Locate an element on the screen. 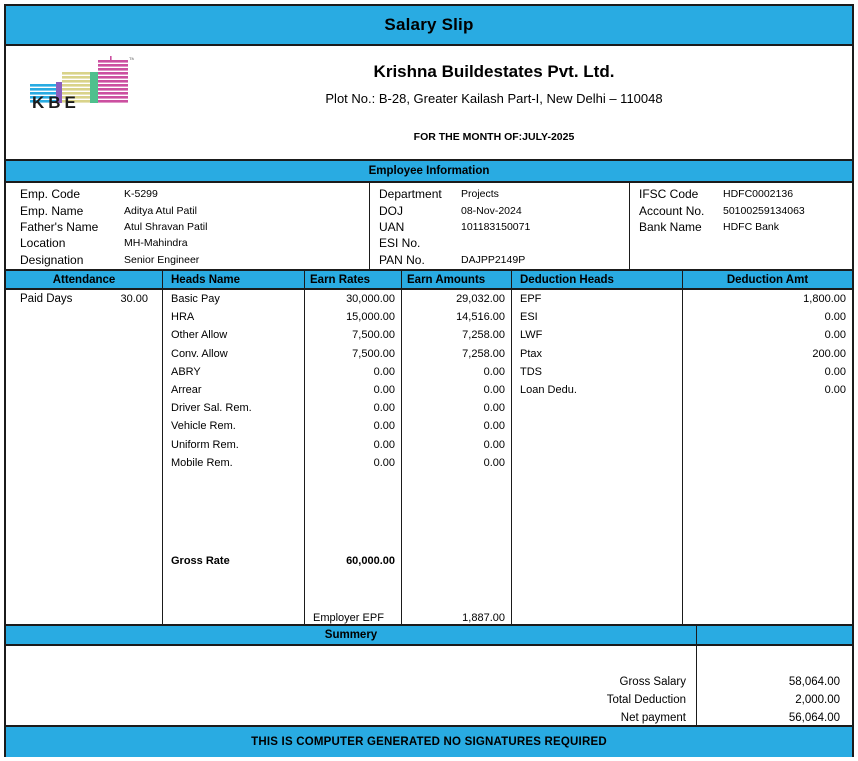  employer-epf-value: 1,887.00 is located at coordinates (483, 618).